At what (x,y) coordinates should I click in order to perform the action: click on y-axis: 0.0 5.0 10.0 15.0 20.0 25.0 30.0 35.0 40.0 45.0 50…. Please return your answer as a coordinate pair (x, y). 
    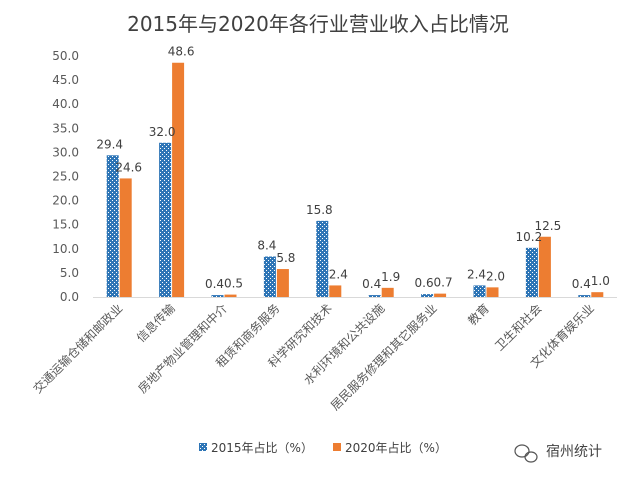
    Looking at the image, I should click on (65, 176).